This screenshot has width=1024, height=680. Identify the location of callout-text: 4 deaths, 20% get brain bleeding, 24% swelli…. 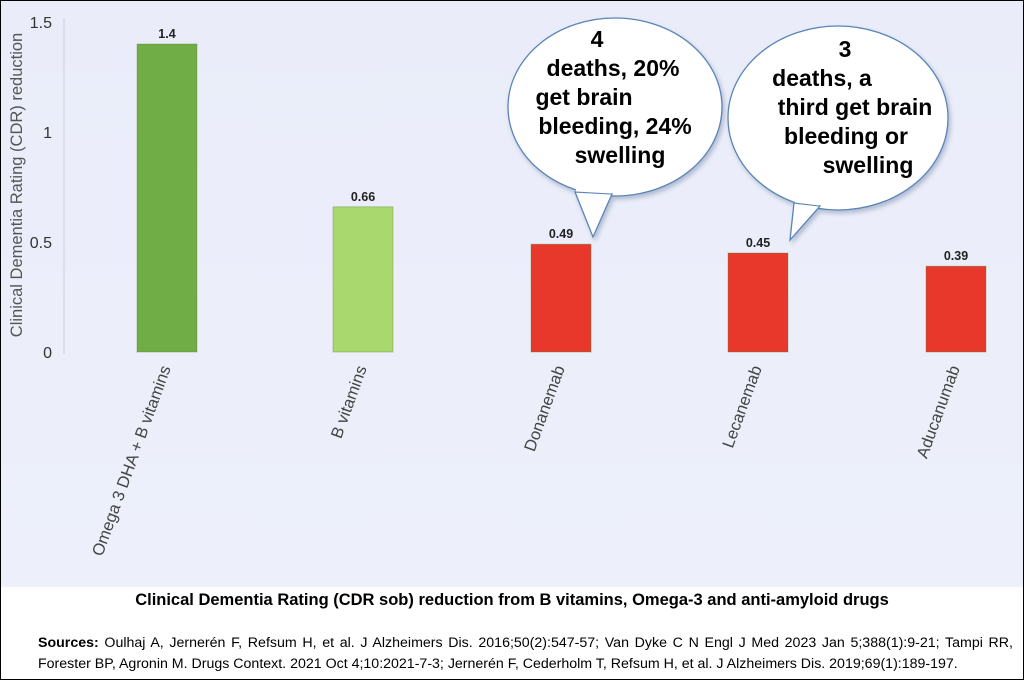
(613, 97).